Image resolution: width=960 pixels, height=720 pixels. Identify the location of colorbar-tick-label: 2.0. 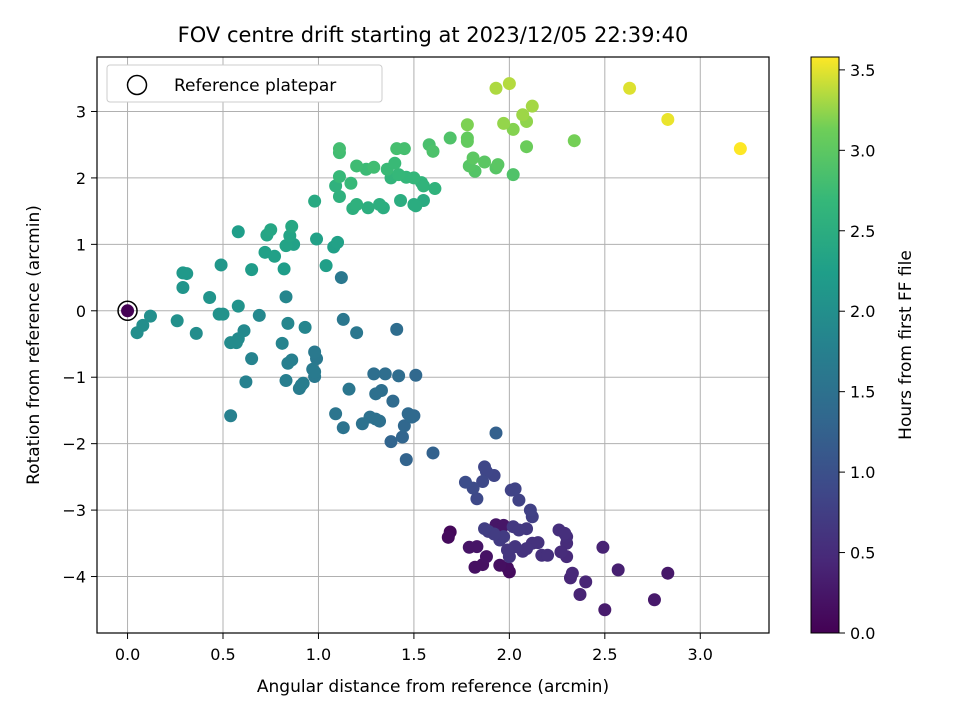
(862, 311).